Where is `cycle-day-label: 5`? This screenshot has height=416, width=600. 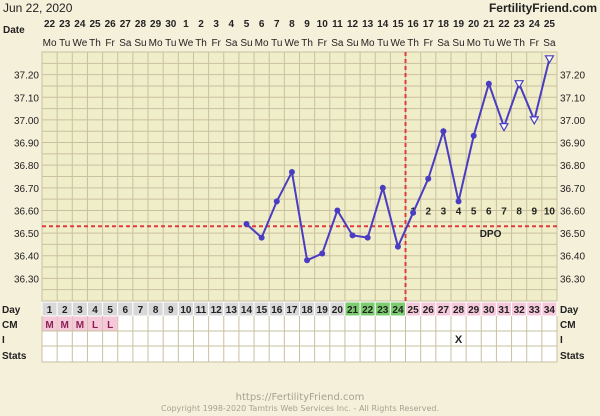
cycle-day-label: 5 is located at coordinates (110, 310).